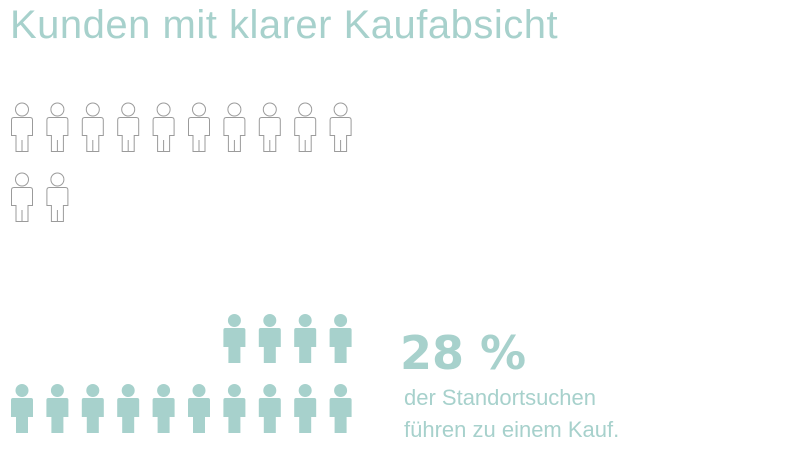 This screenshot has height=454, width=800. What do you see at coordinates (500, 397) in the screenshot?
I see `stat-caption-line-1: der Standortsuchen` at bounding box center [500, 397].